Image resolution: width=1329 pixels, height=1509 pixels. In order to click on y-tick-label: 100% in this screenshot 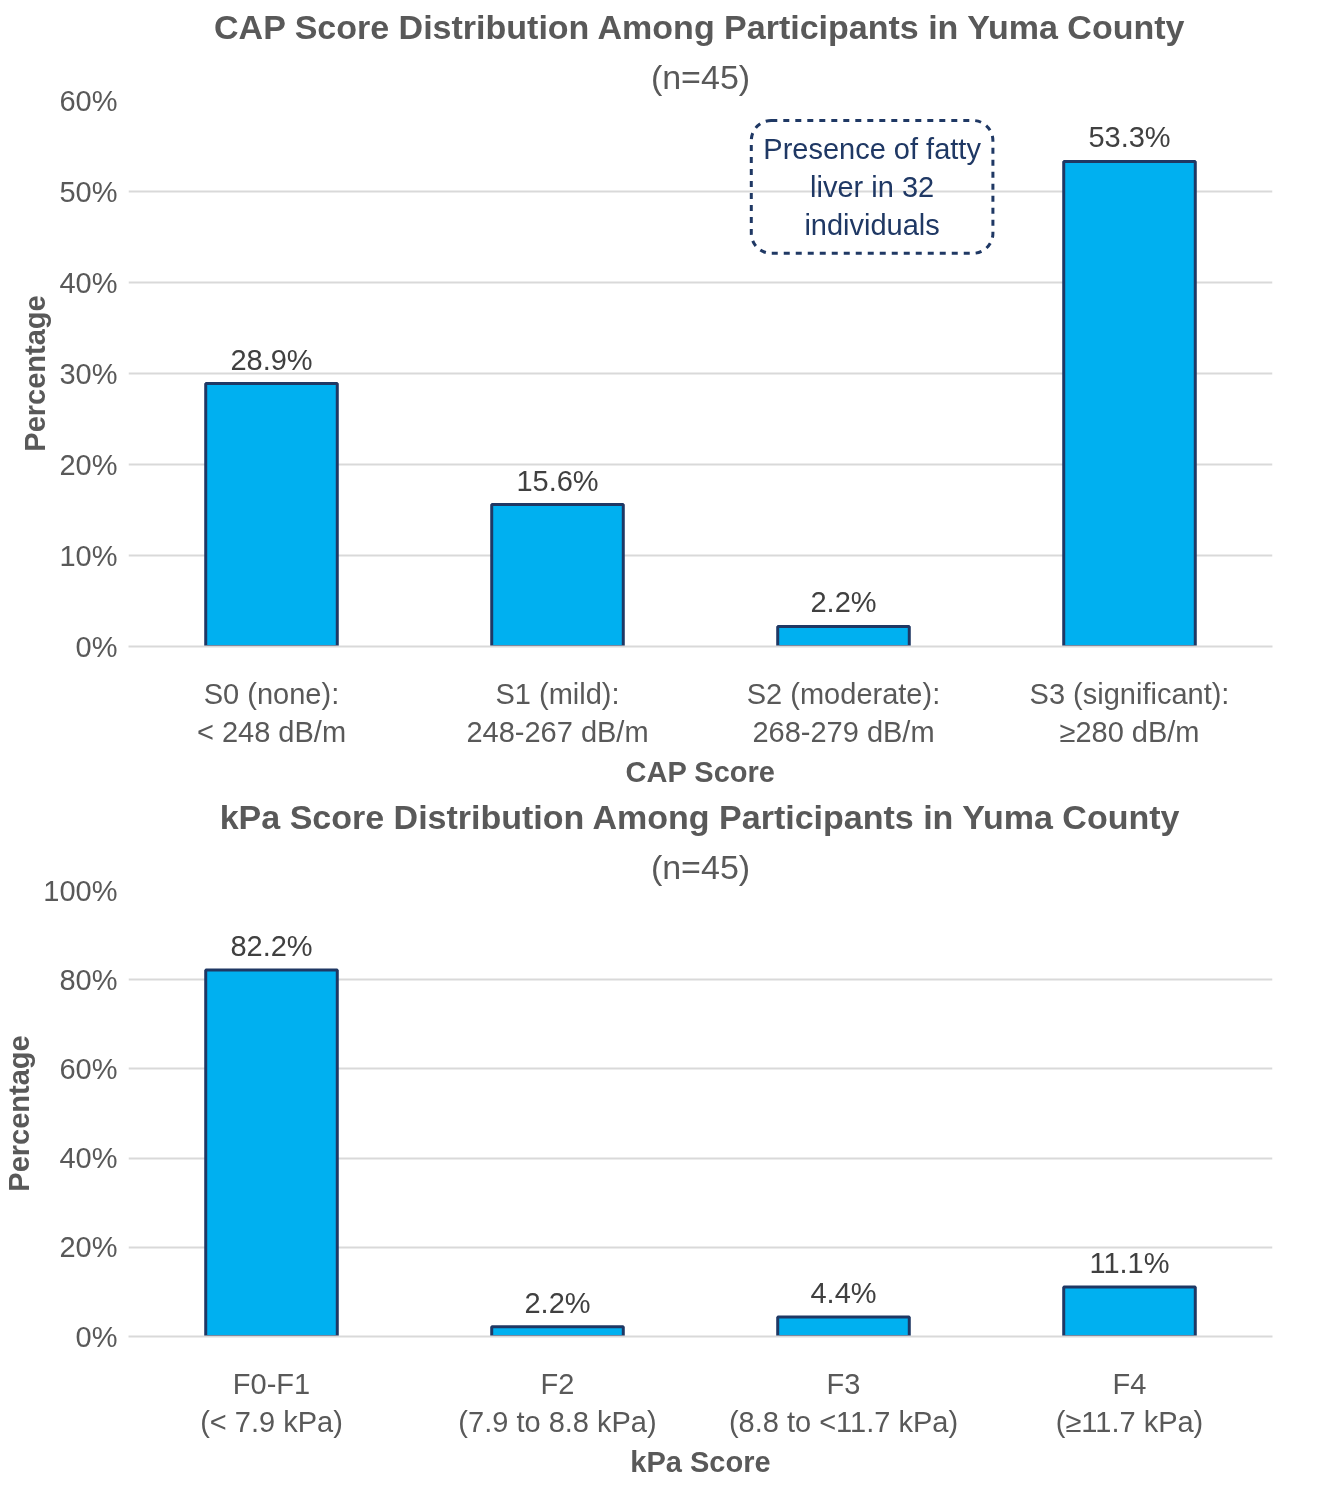, I will do `click(80, 890)`.